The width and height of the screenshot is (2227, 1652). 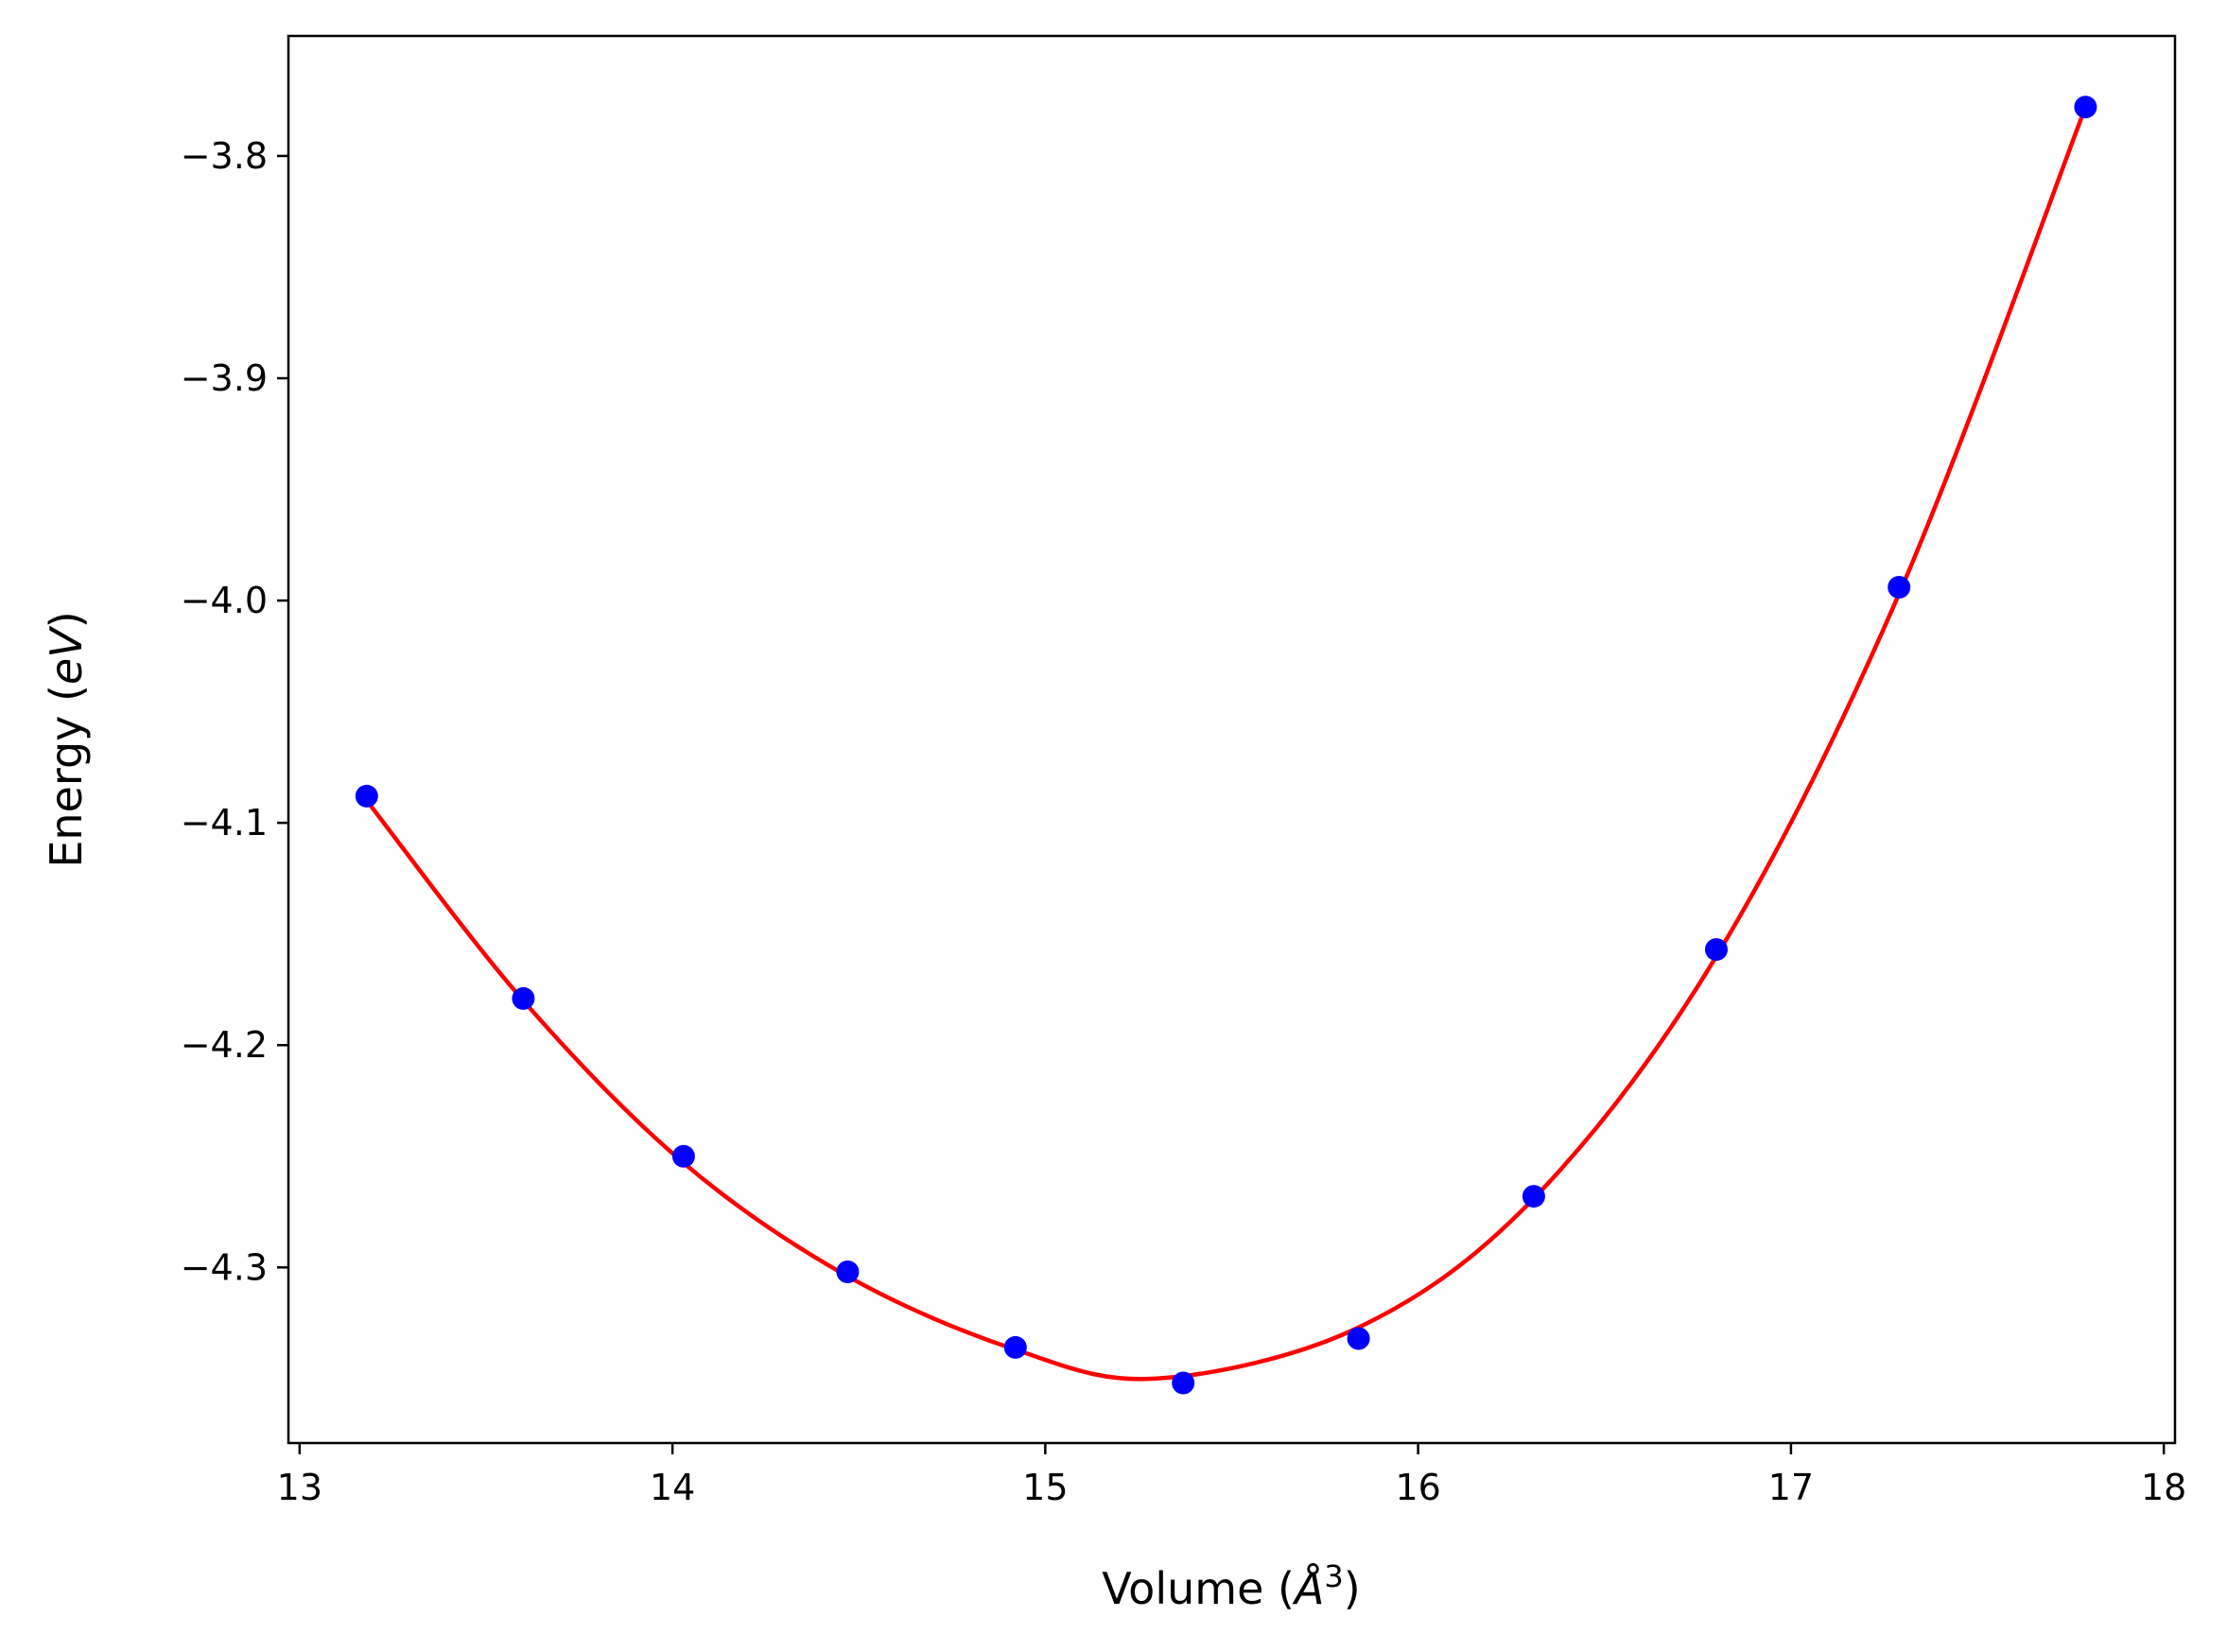 What do you see at coordinates (1045, 1488) in the screenshot?
I see `x-tick-label: 15` at bounding box center [1045, 1488].